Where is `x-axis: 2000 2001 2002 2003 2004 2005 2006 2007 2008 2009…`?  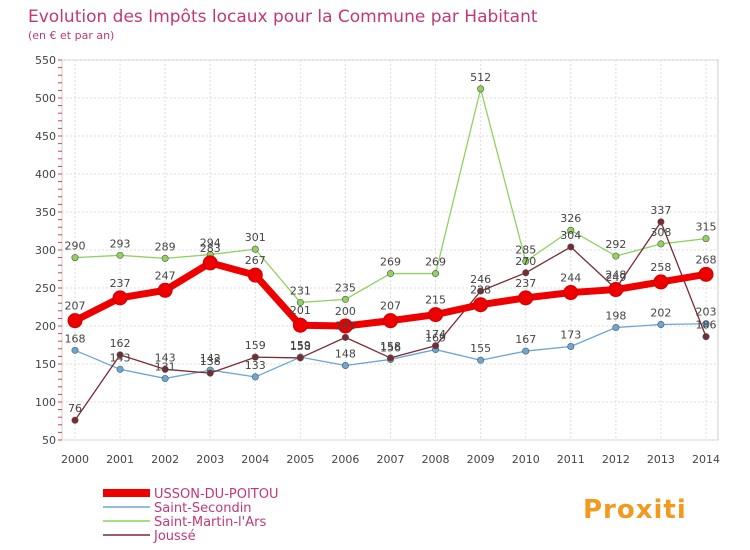
x-axis: 2000 2001 2002 2003 2004 2005 2006 2007 2008 2009… is located at coordinates (390, 459).